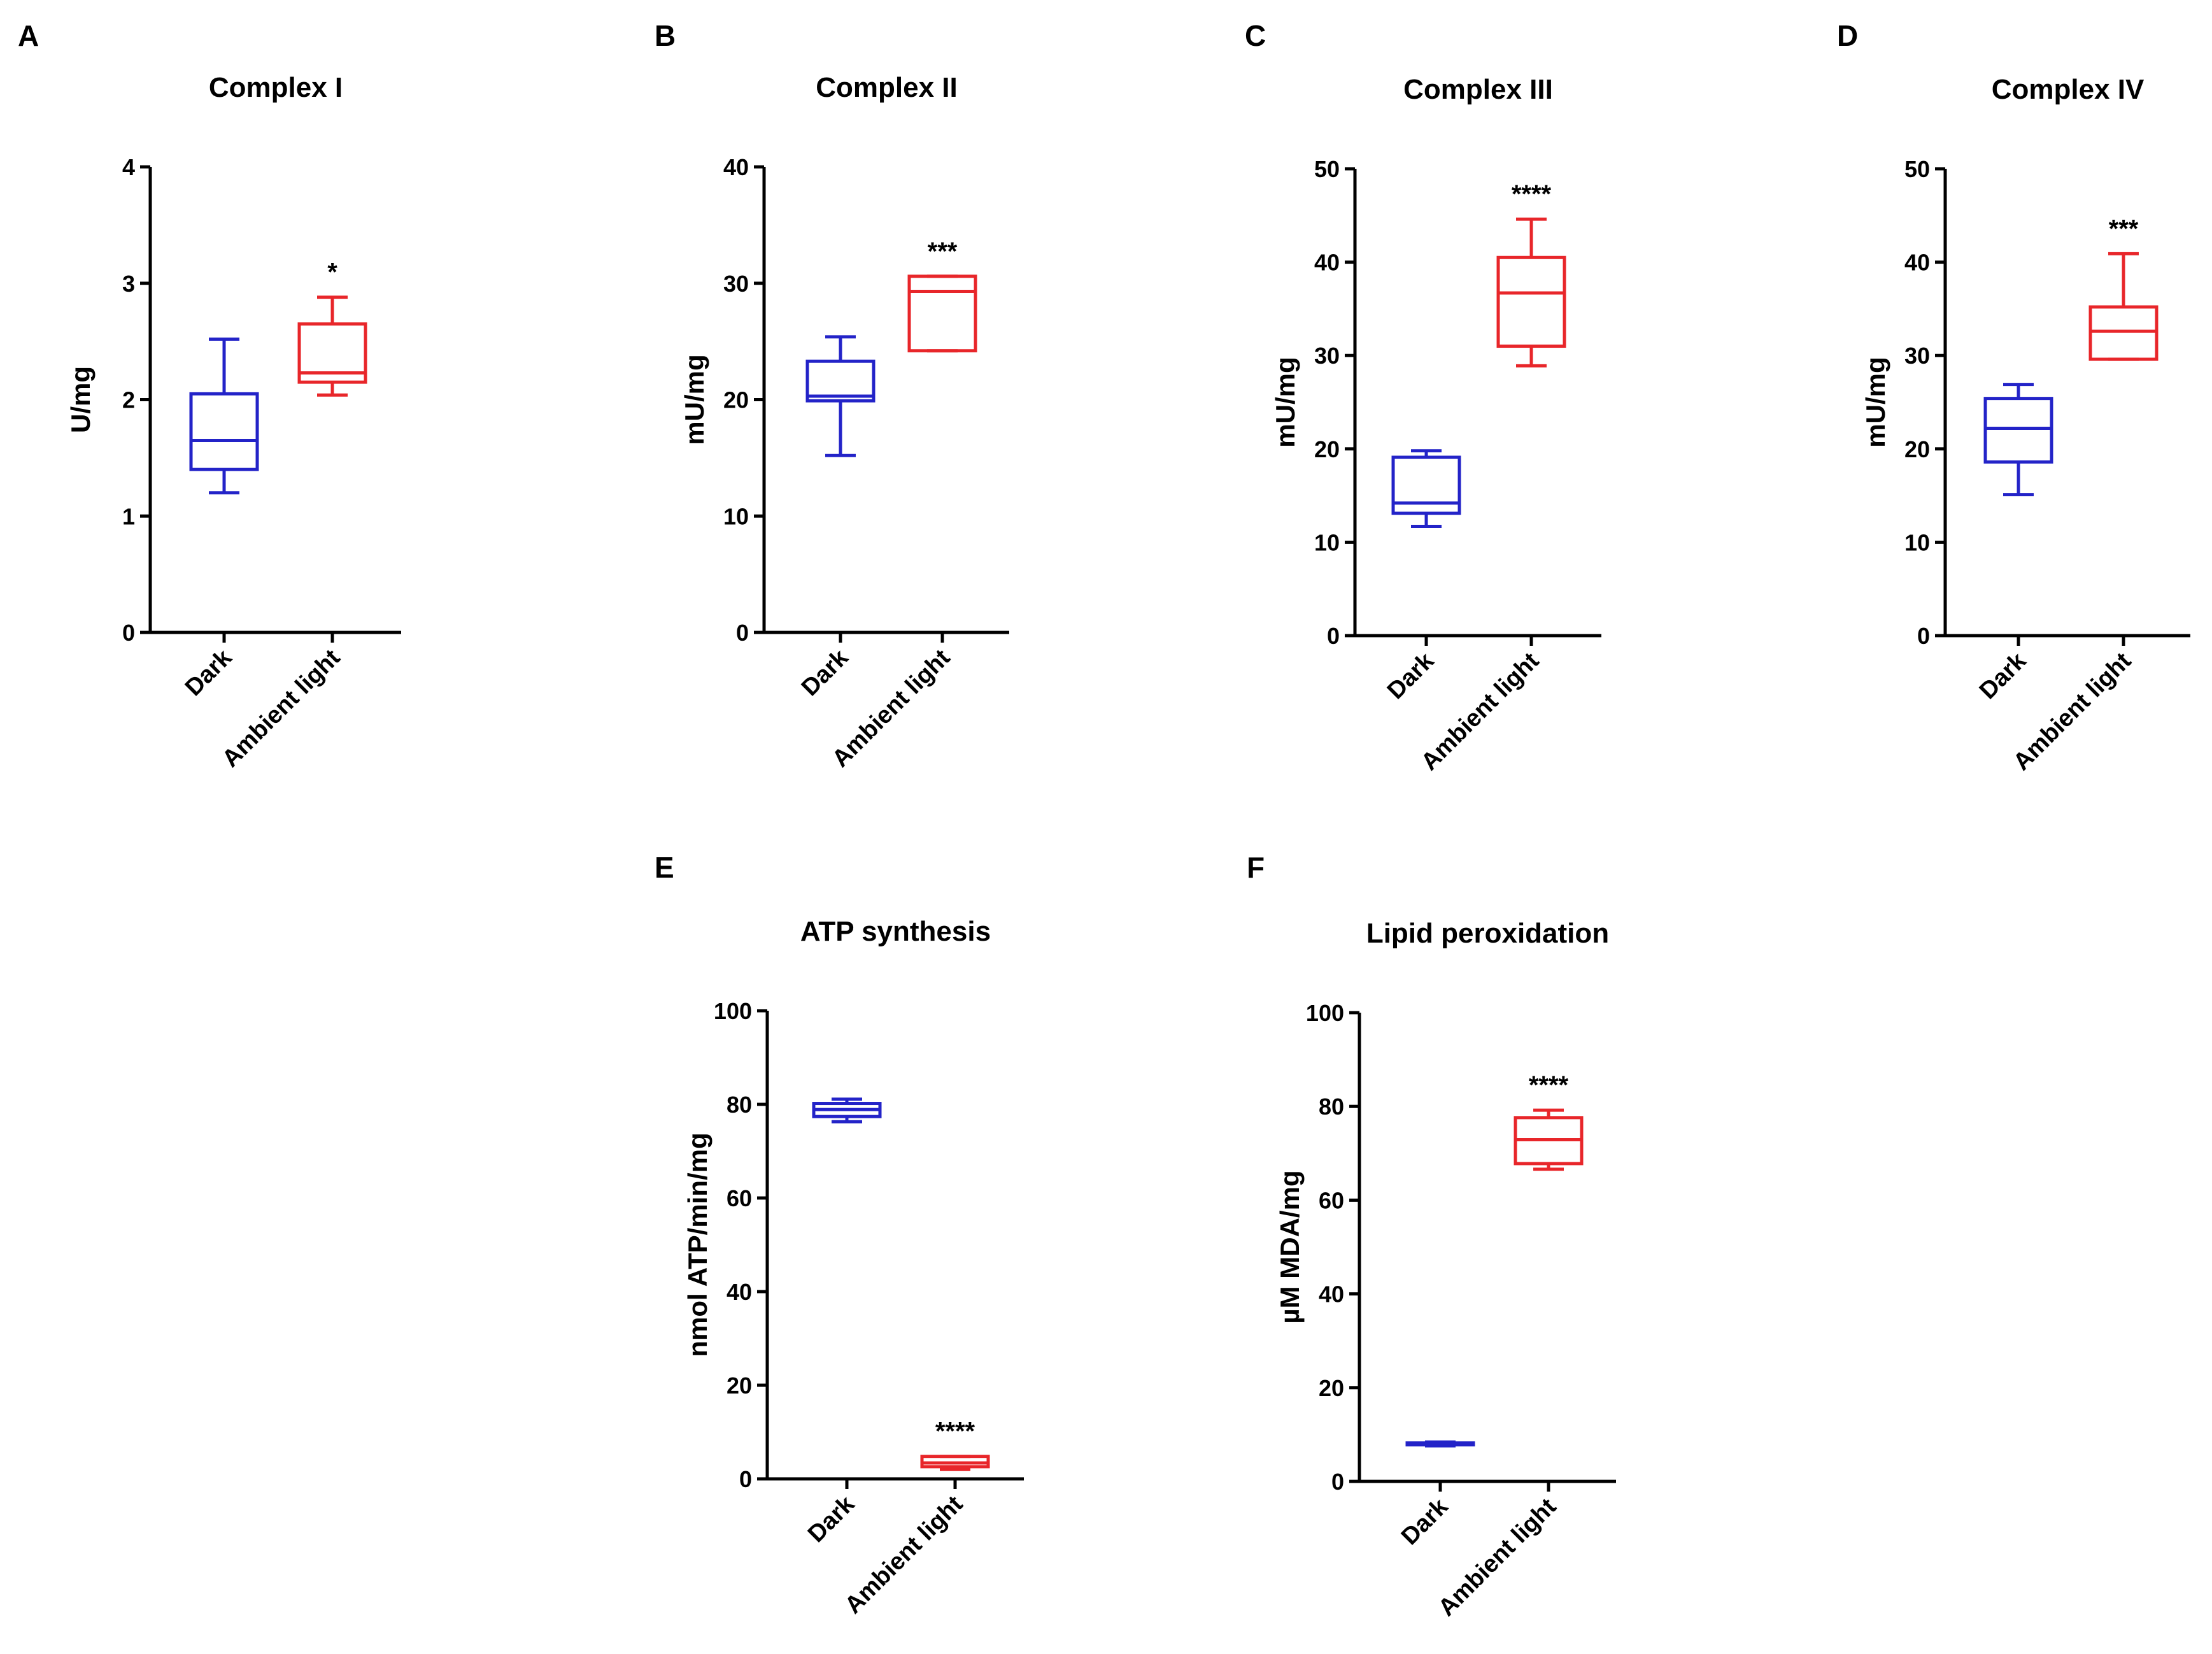 This screenshot has height=1654, width=2212. I want to click on panel-letter: B, so click(666, 35).